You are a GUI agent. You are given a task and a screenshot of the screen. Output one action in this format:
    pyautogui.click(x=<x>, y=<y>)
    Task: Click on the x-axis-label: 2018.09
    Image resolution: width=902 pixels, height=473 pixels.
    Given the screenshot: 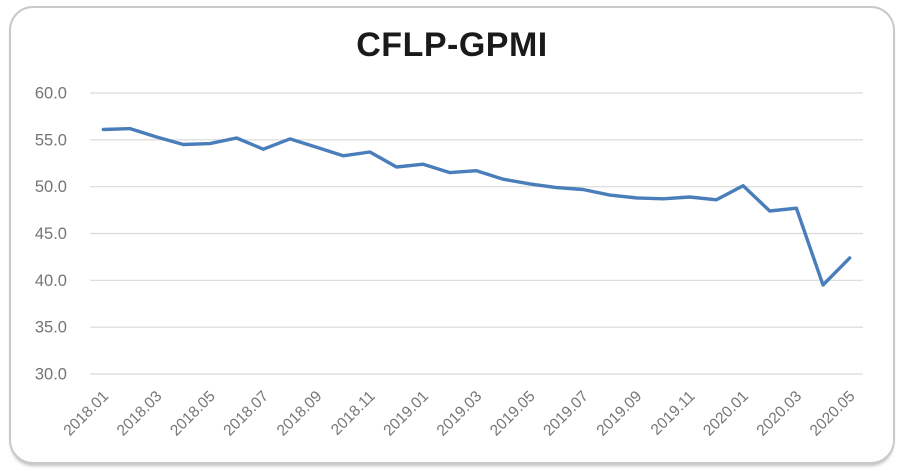 What is the action you would take?
    pyautogui.click(x=300, y=414)
    